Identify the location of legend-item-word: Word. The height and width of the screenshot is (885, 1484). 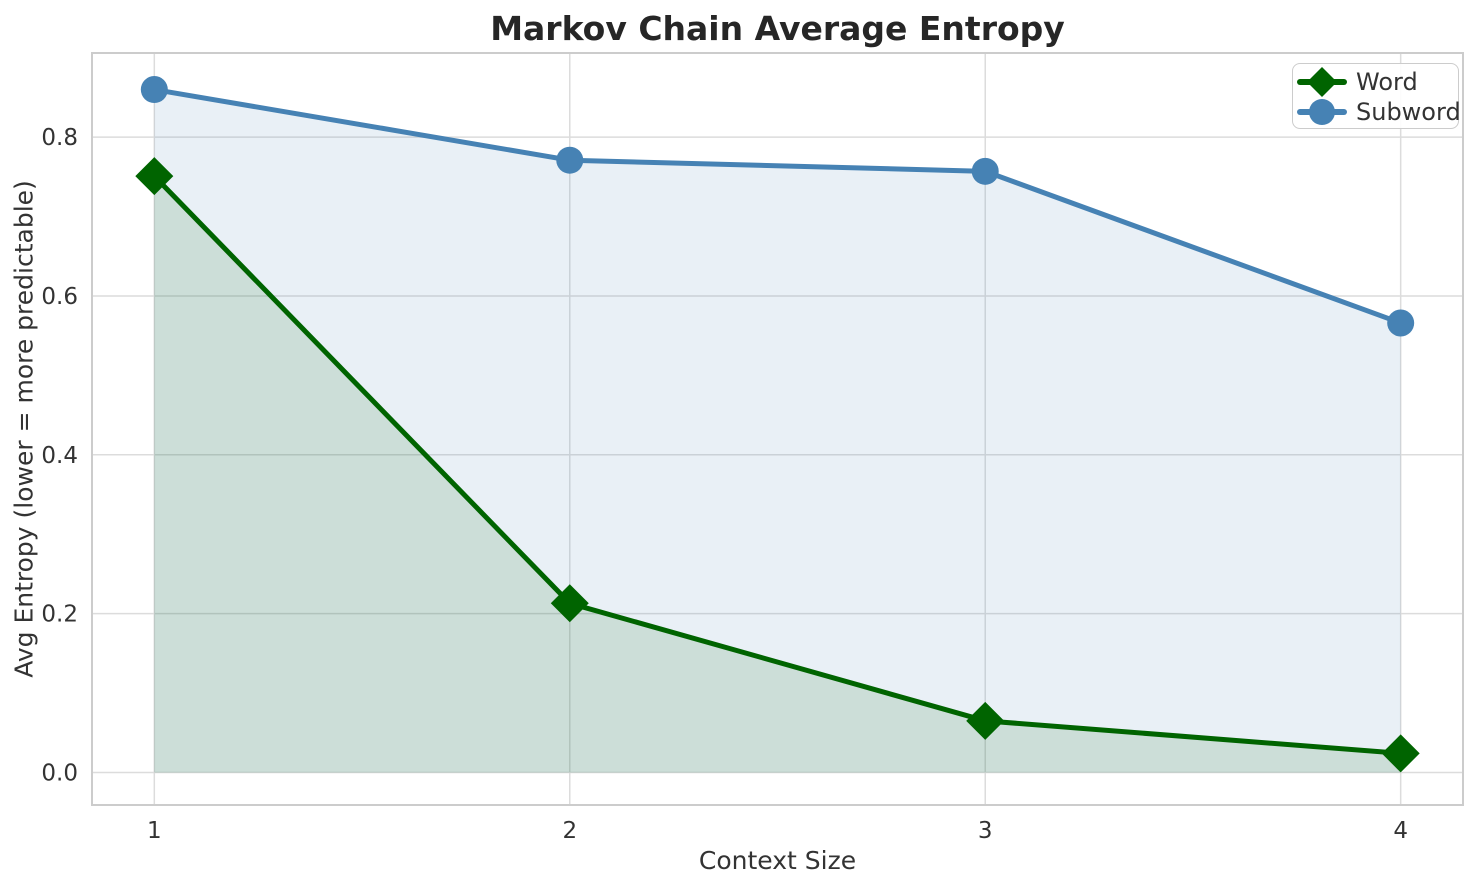
(1372, 82).